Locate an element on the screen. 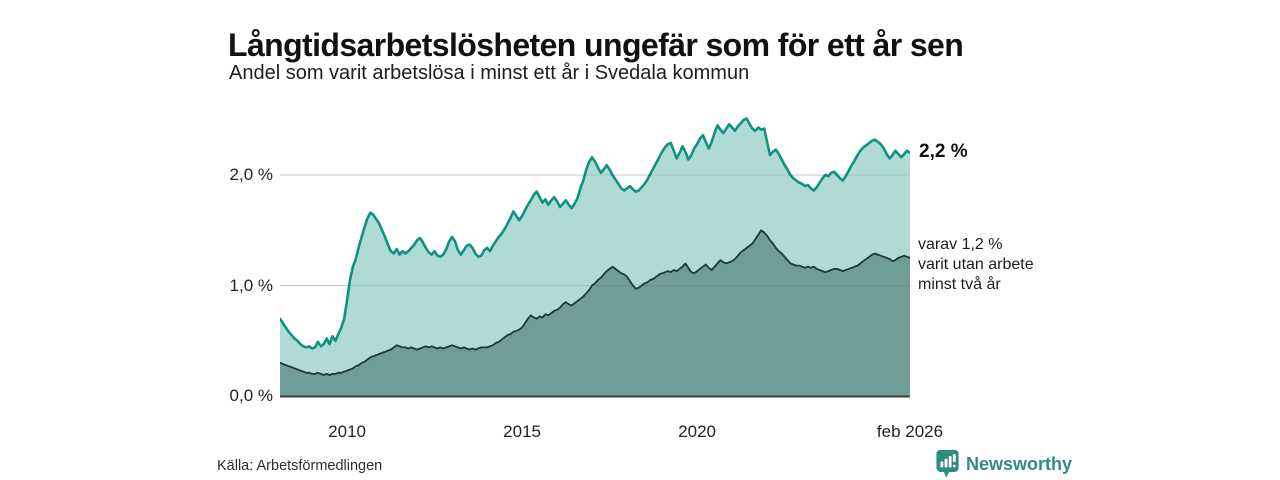  y-tick-label: 2,0 % is located at coordinates (251, 174).